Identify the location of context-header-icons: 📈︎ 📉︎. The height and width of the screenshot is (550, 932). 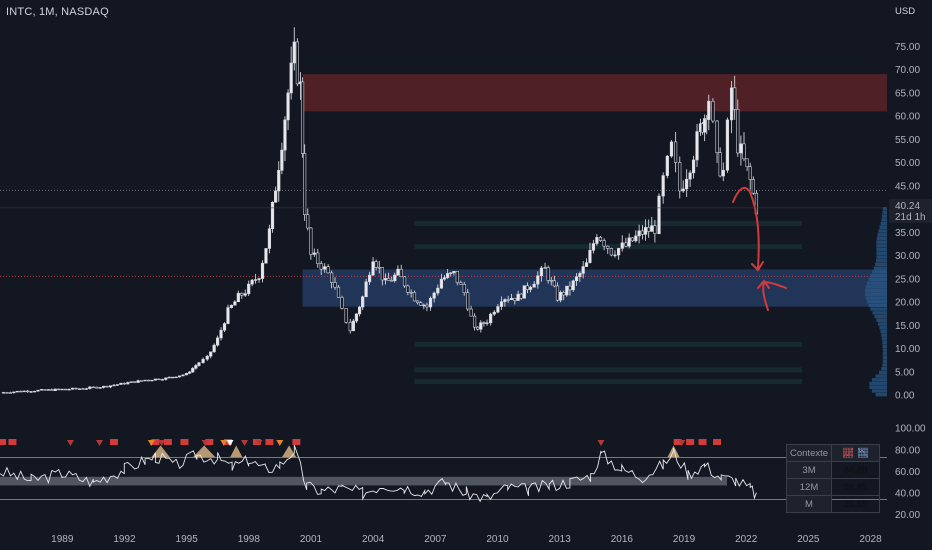
(855, 453).